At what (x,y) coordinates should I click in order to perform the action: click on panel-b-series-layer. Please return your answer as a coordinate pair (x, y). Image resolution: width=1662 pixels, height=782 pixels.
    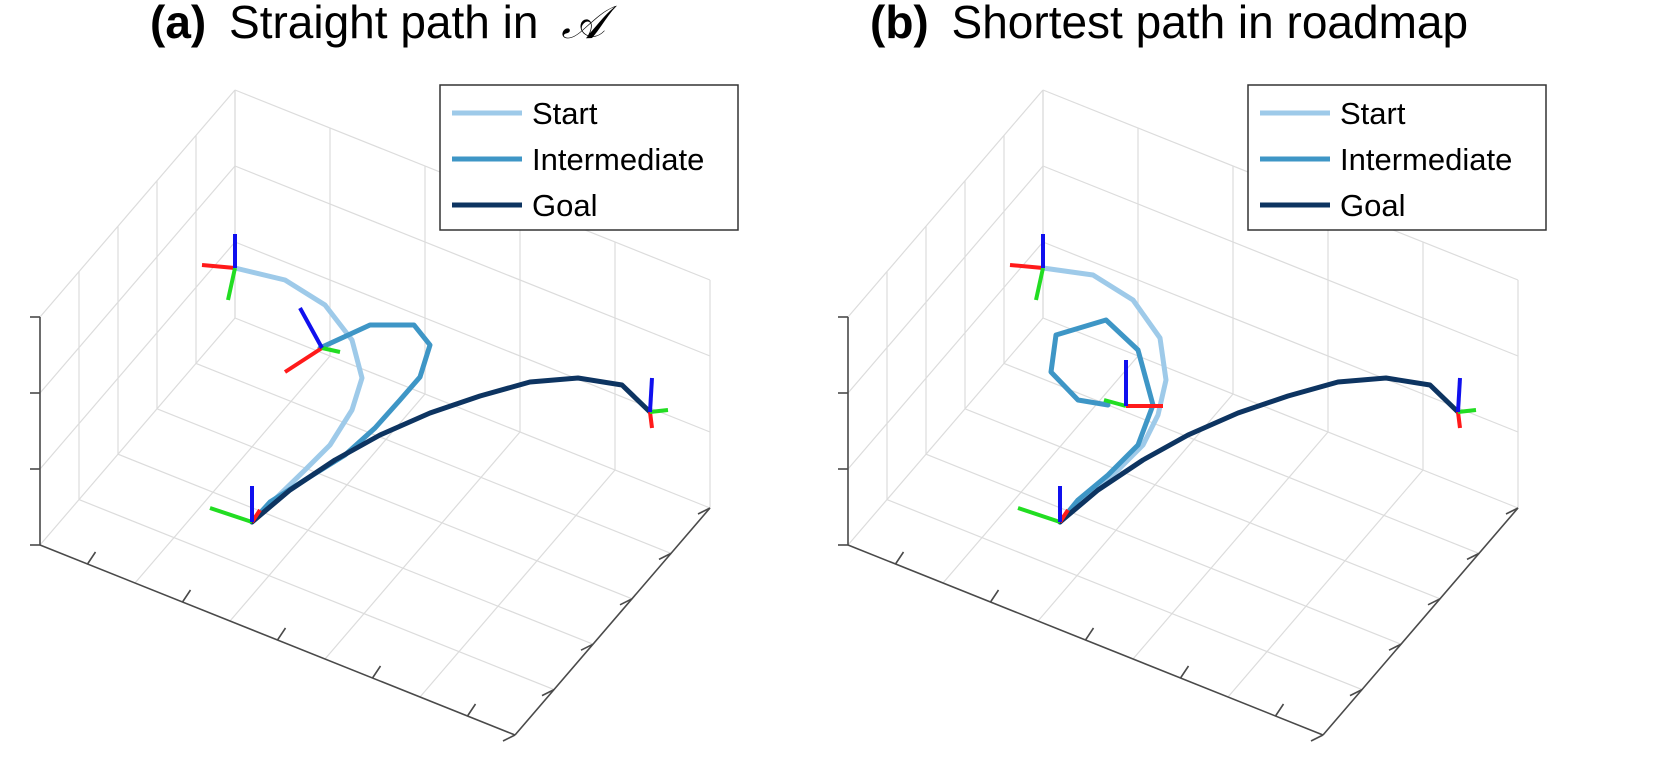
    Looking at the image, I should click on (1250, 395).